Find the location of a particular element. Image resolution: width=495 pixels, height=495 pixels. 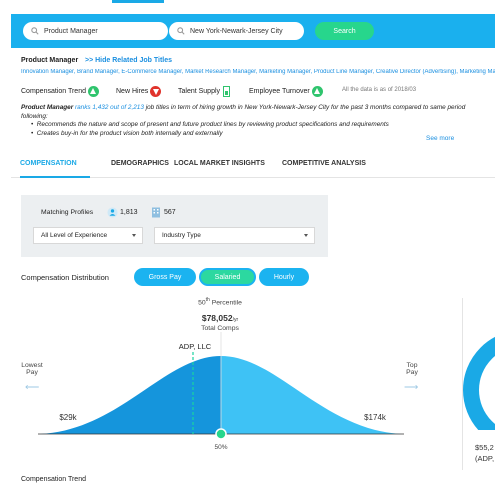

job-title-input: Product Manager is located at coordinates (95, 31).